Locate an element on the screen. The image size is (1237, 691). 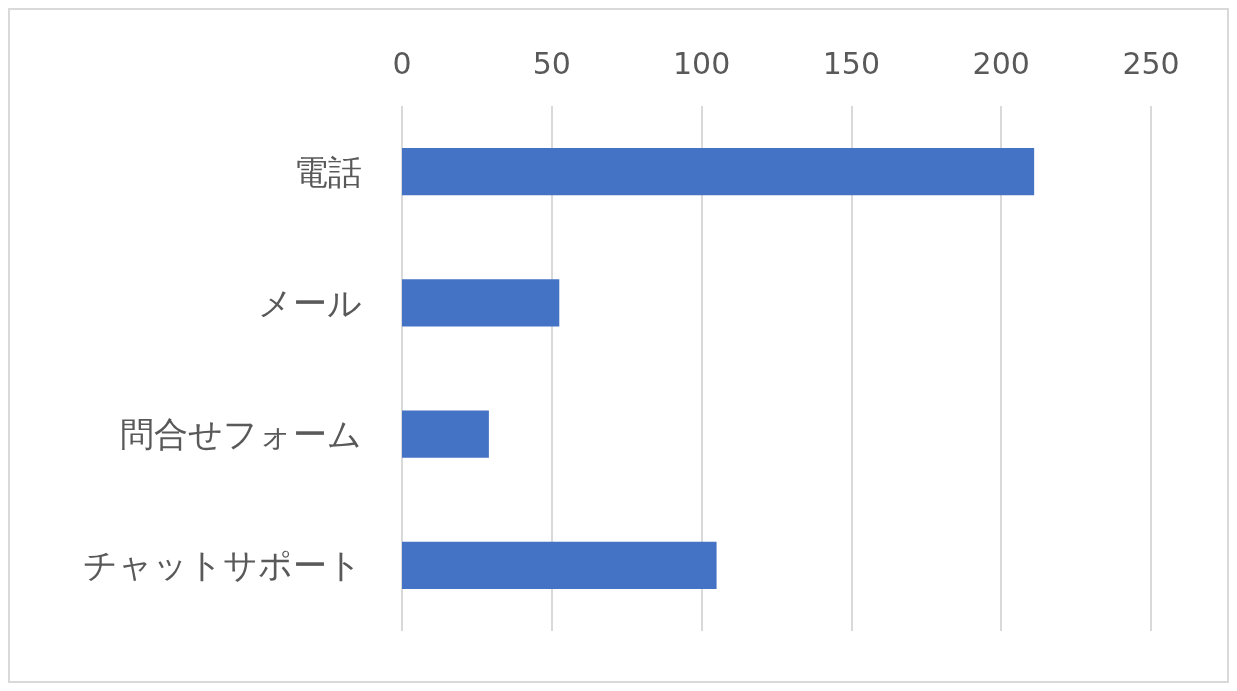
x-tick-label: 100 is located at coordinates (701, 63).